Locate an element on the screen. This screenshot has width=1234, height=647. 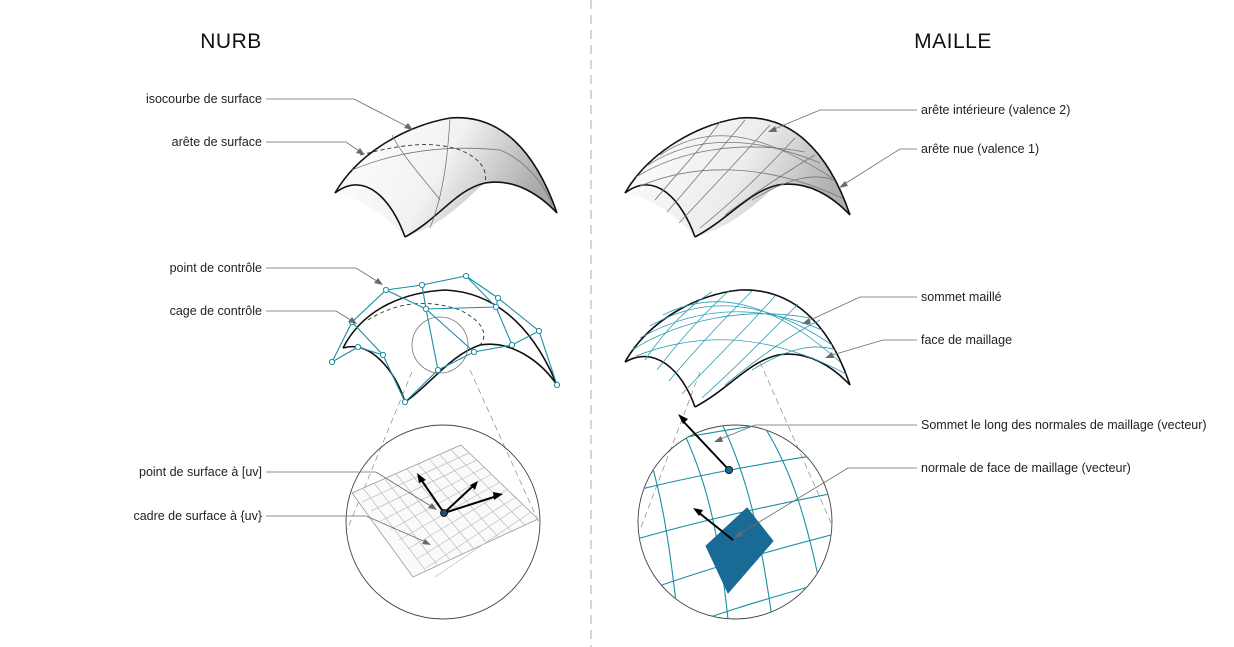
leader-vertex-normals is located at coordinates (817, 432).